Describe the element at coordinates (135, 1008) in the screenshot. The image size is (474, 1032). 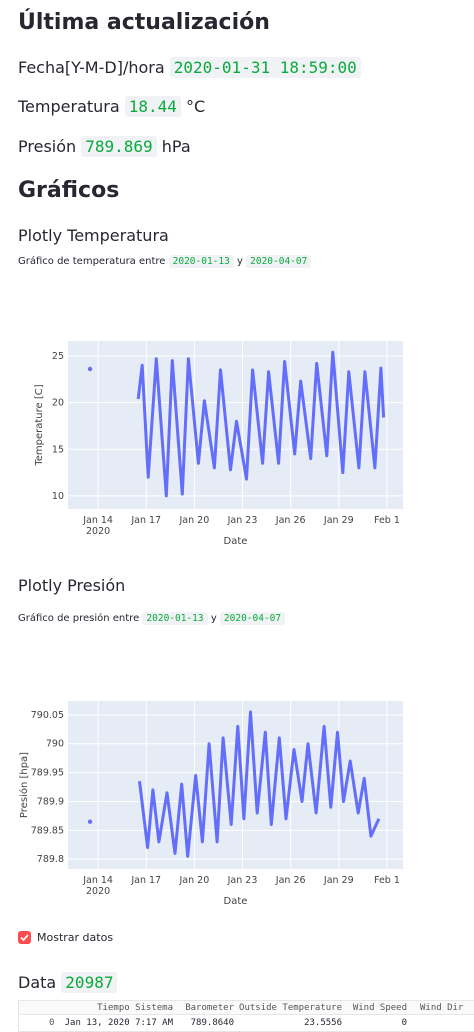
I see `column-header: Tiempo Sistema` at that location.